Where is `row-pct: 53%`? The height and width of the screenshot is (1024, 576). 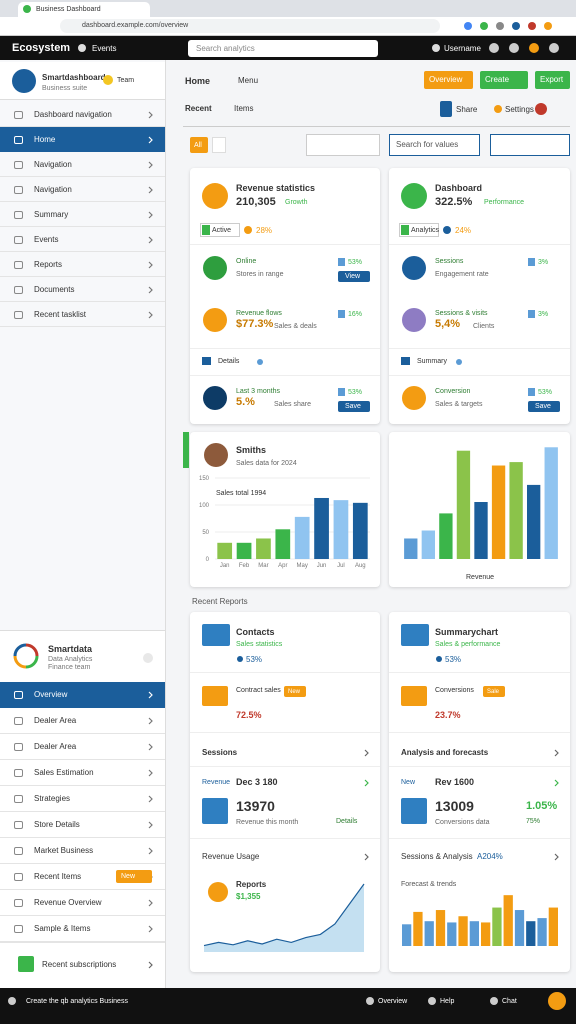
row-pct: 53% is located at coordinates (545, 392).